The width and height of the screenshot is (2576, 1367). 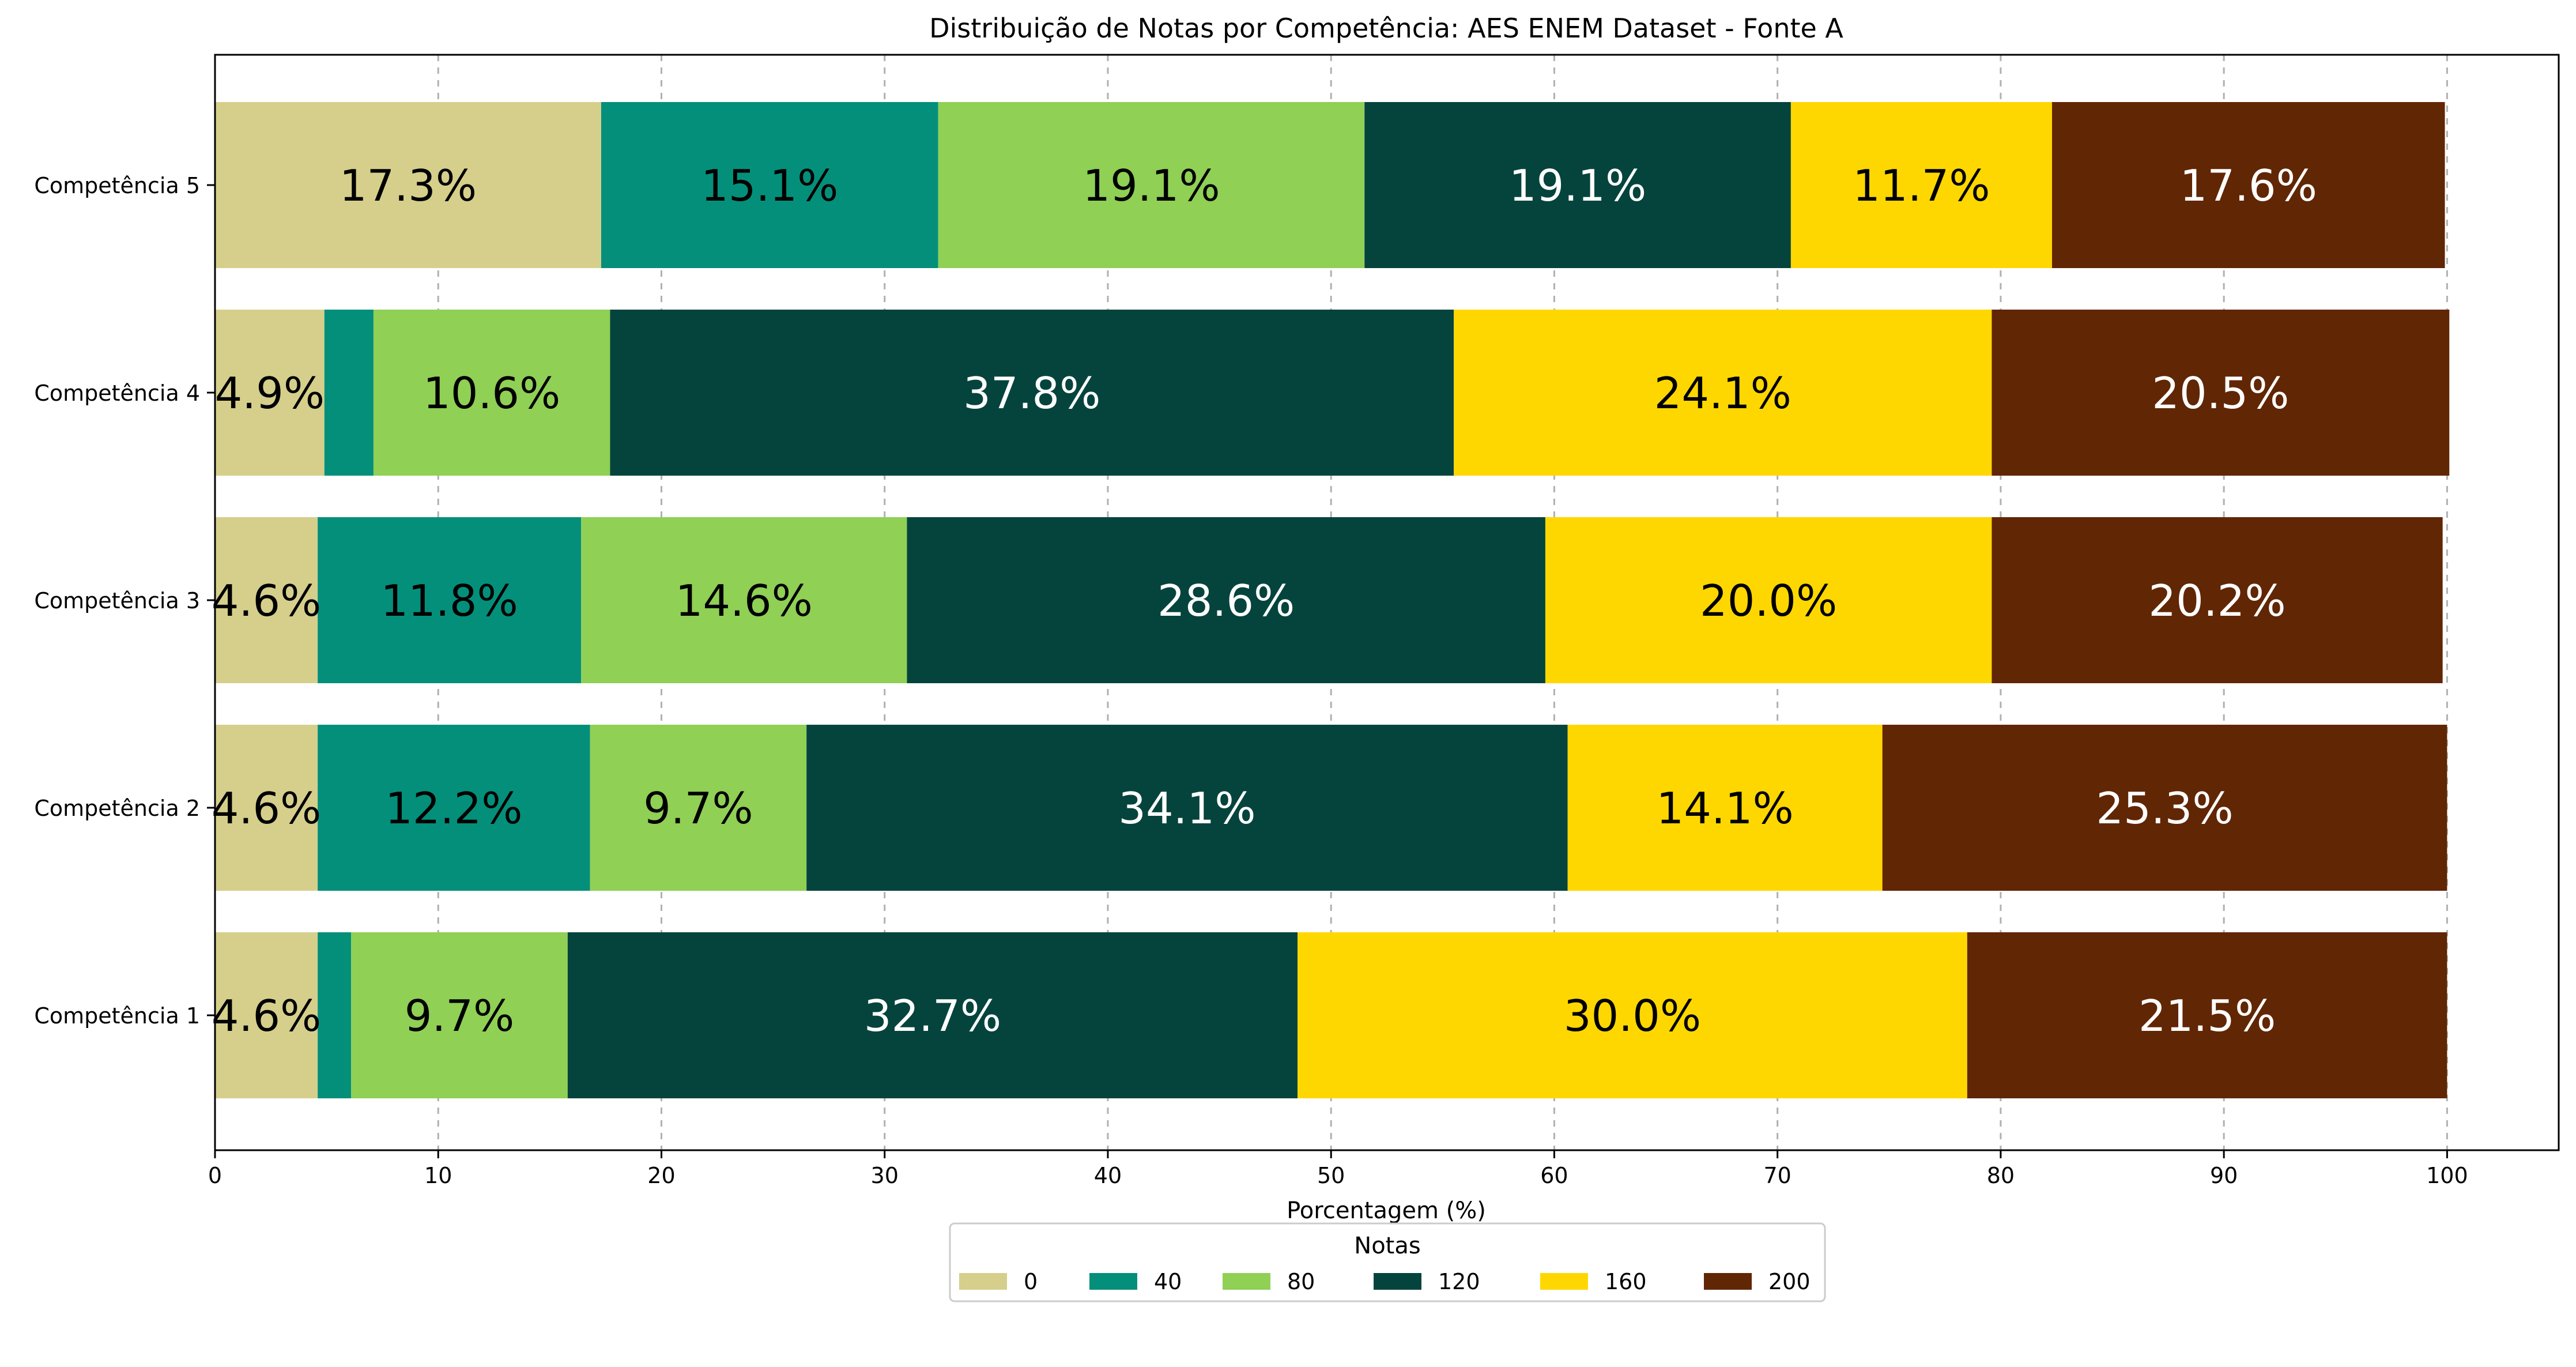 I want to click on y-tick-label: Competência 3, so click(x=117, y=600).